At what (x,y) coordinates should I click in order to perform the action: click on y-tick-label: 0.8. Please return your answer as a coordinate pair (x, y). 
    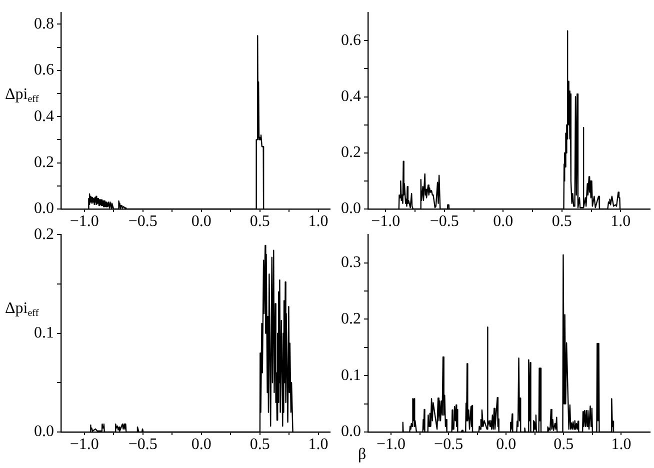
    Looking at the image, I should click on (44, 23).